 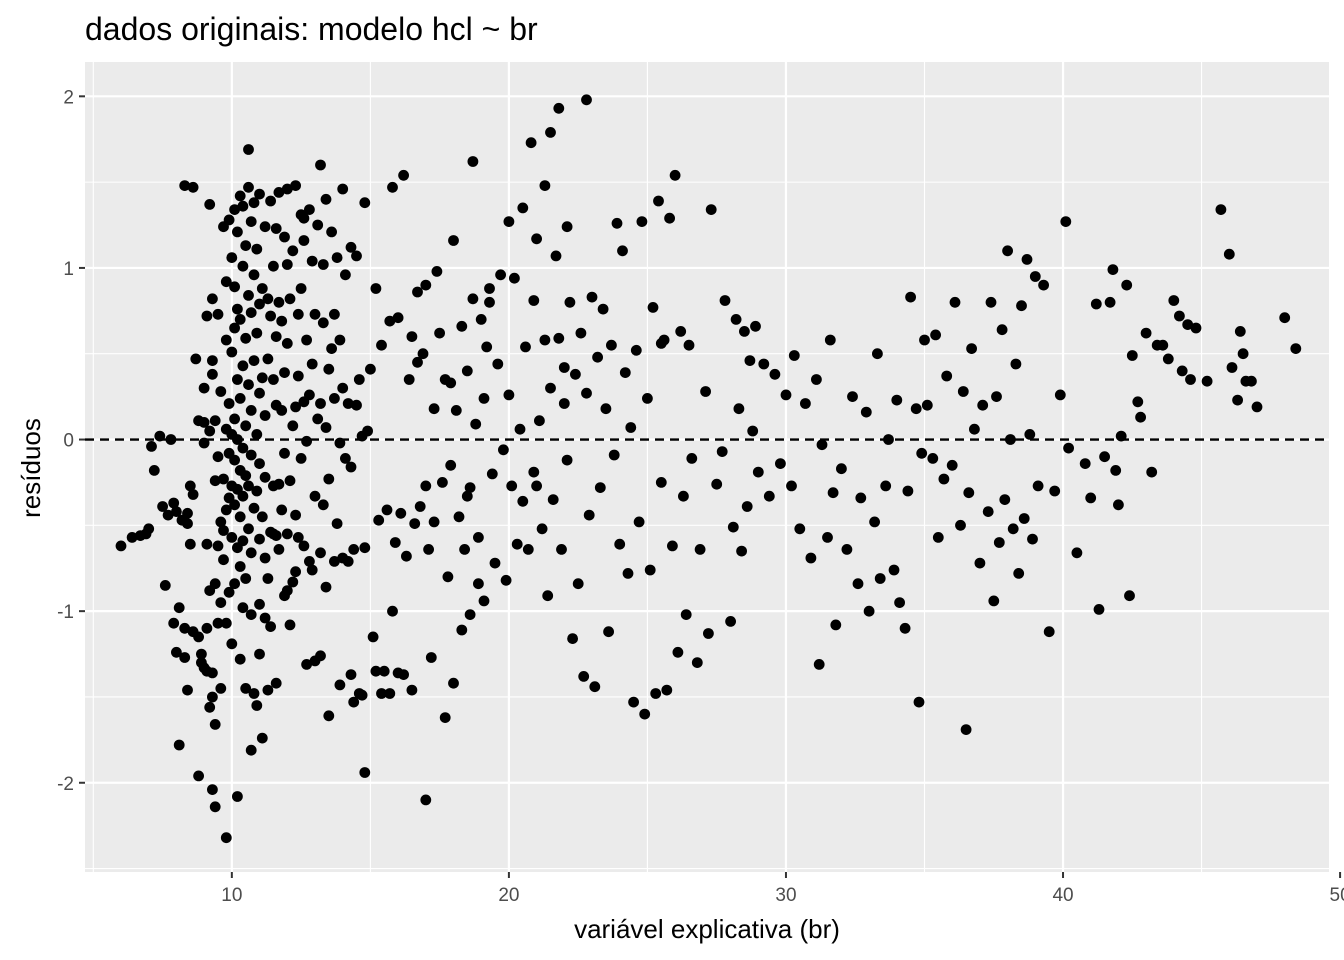 What do you see at coordinates (65, 612) in the screenshot?
I see `y-tick-label: -1` at bounding box center [65, 612].